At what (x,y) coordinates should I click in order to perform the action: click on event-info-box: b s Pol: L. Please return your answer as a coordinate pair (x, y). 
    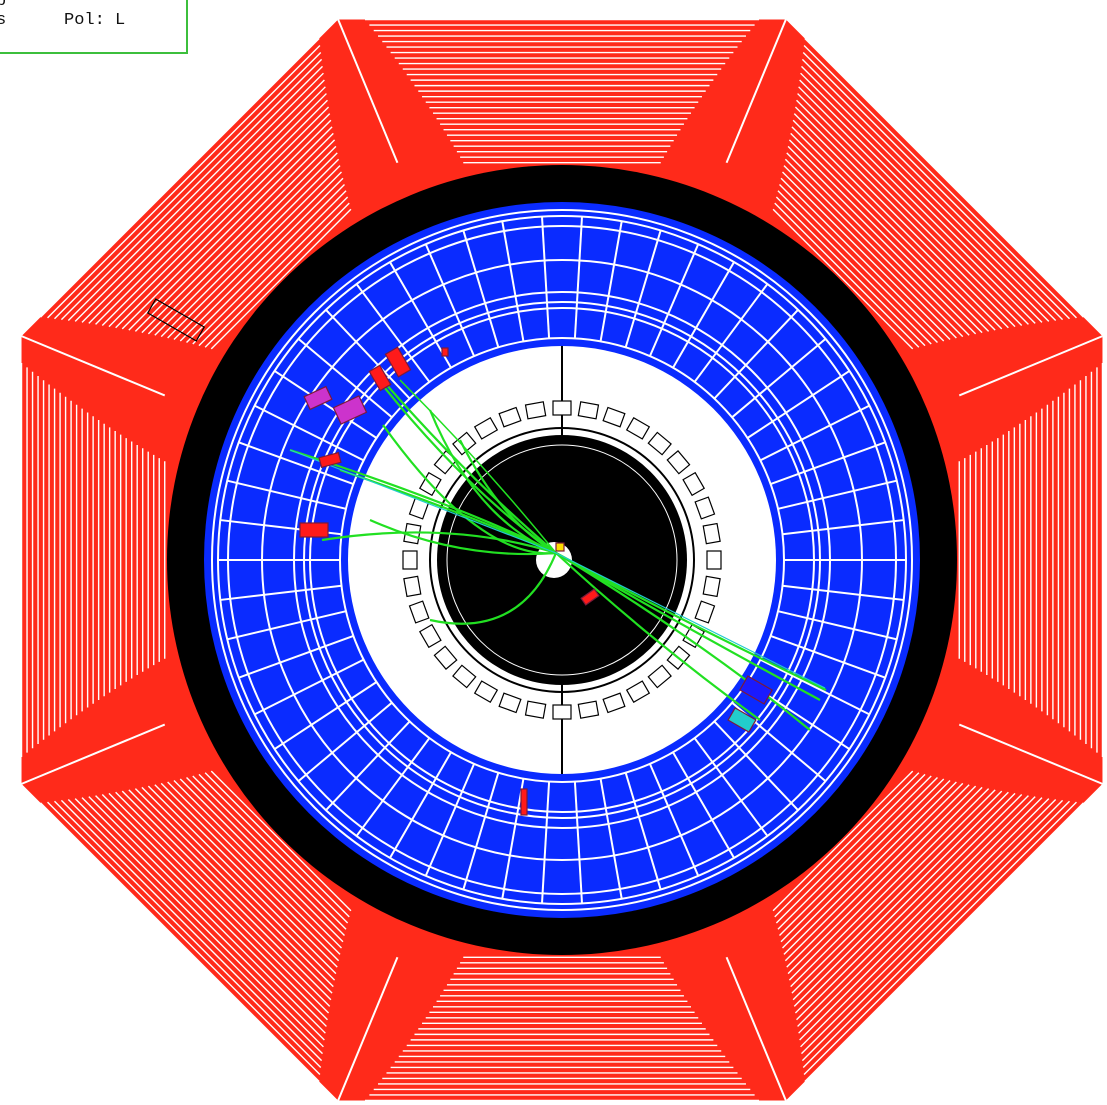
    Looking at the image, I should click on (94, 27).